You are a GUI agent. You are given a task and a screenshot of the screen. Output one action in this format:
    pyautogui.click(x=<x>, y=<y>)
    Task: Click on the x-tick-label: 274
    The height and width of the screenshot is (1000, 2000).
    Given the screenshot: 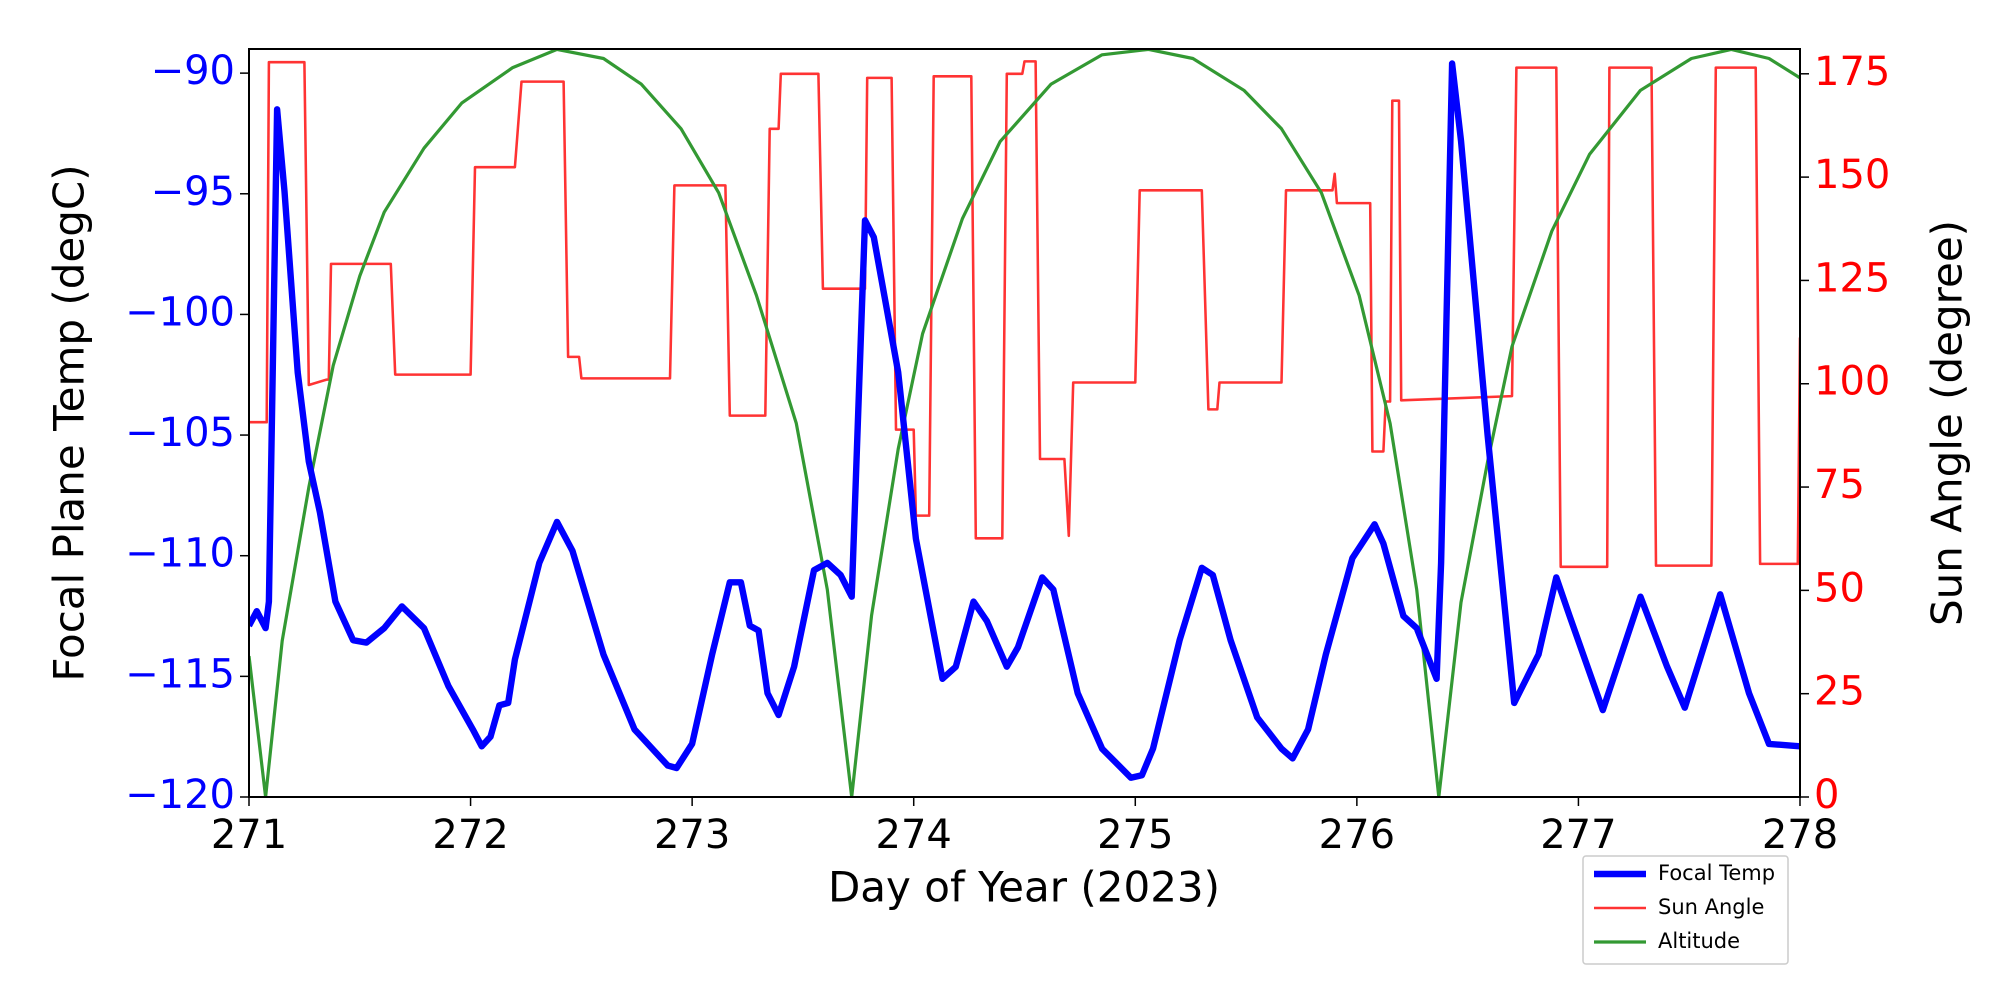 What is the action you would take?
    pyautogui.click(x=914, y=835)
    